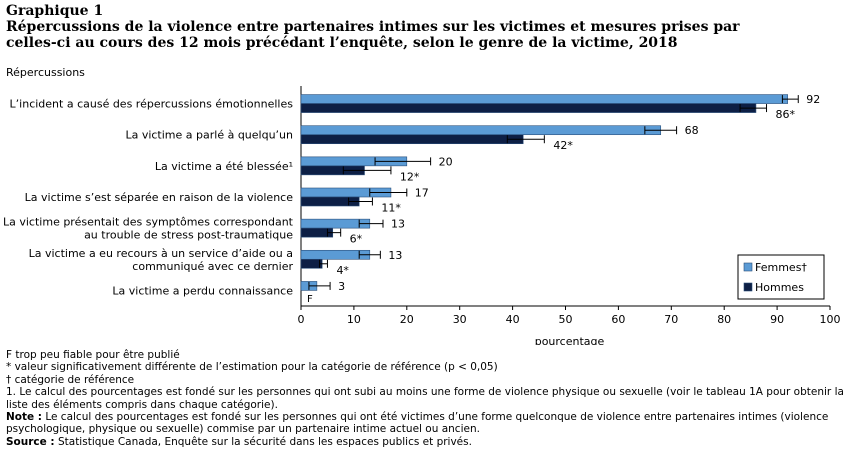 The height and width of the screenshot is (455, 852). I want to click on data-label: 92, so click(813, 99).